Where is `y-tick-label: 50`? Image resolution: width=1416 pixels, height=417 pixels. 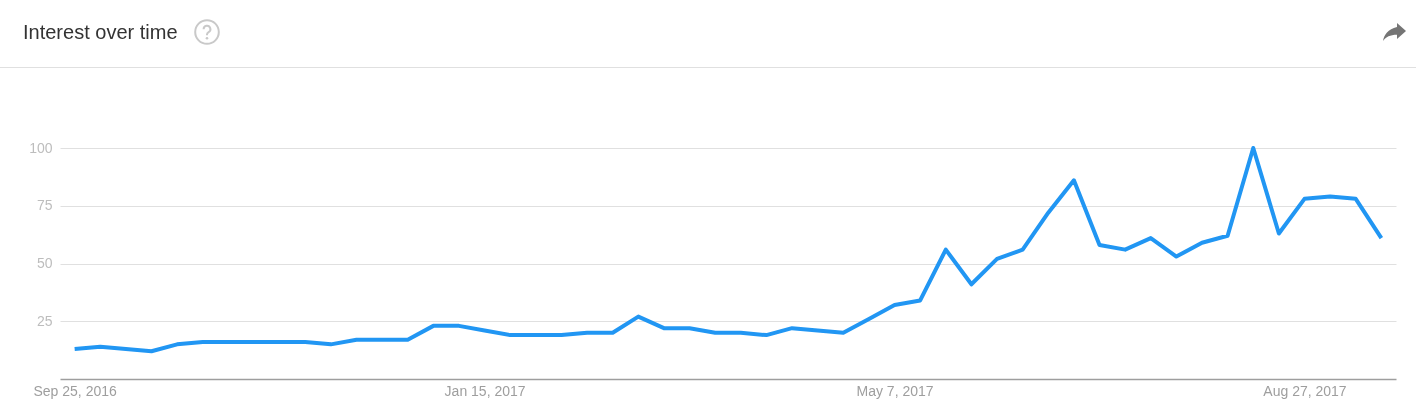 y-tick-label: 50 is located at coordinates (44, 263).